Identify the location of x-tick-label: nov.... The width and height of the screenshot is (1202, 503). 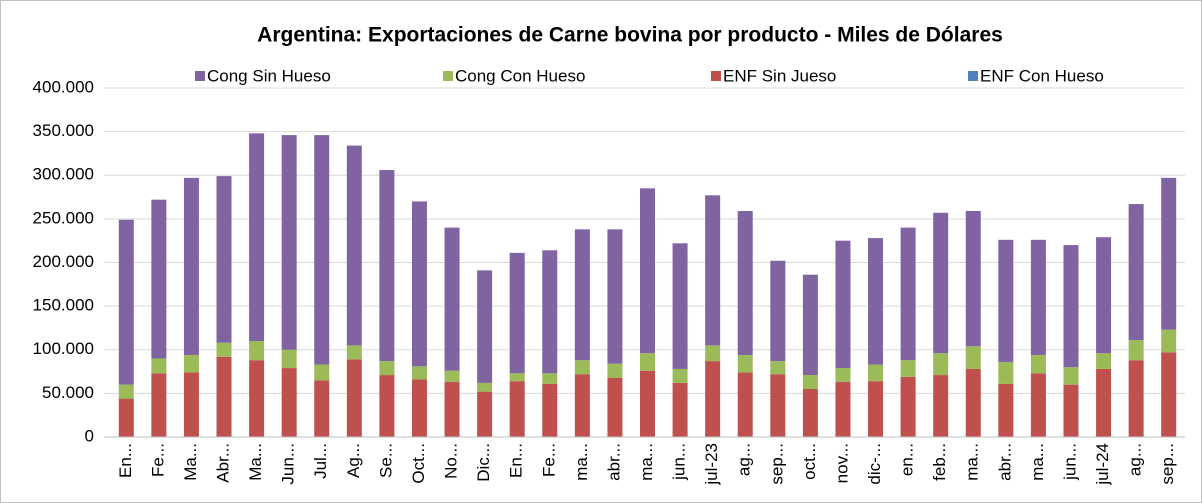
(841, 463).